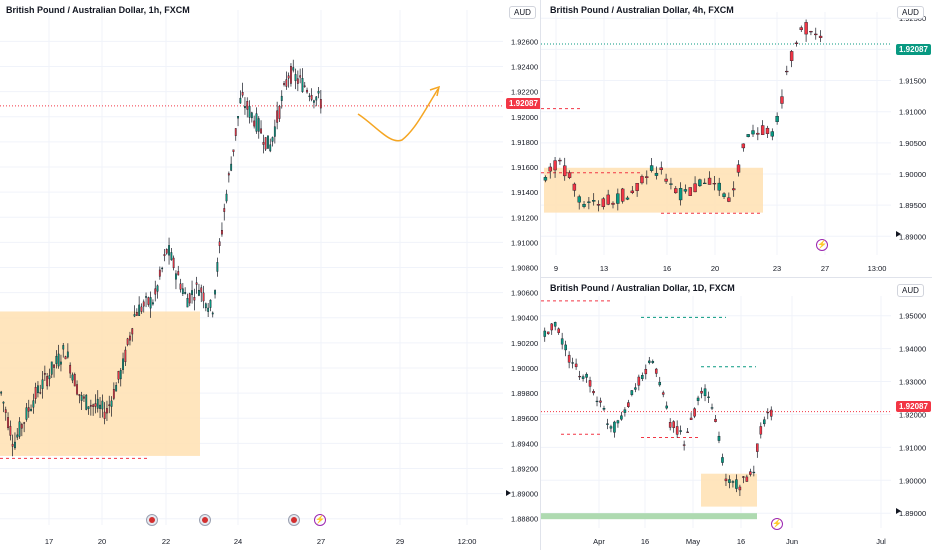  I want to click on price-tick-label: 1.90400, so click(524, 318).